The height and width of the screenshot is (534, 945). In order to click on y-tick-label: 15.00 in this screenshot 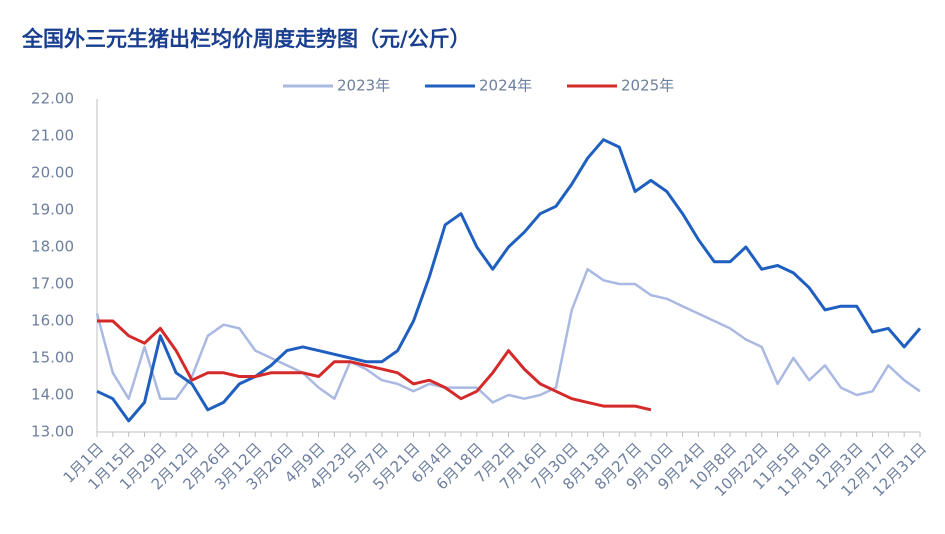, I will do `click(52, 358)`.